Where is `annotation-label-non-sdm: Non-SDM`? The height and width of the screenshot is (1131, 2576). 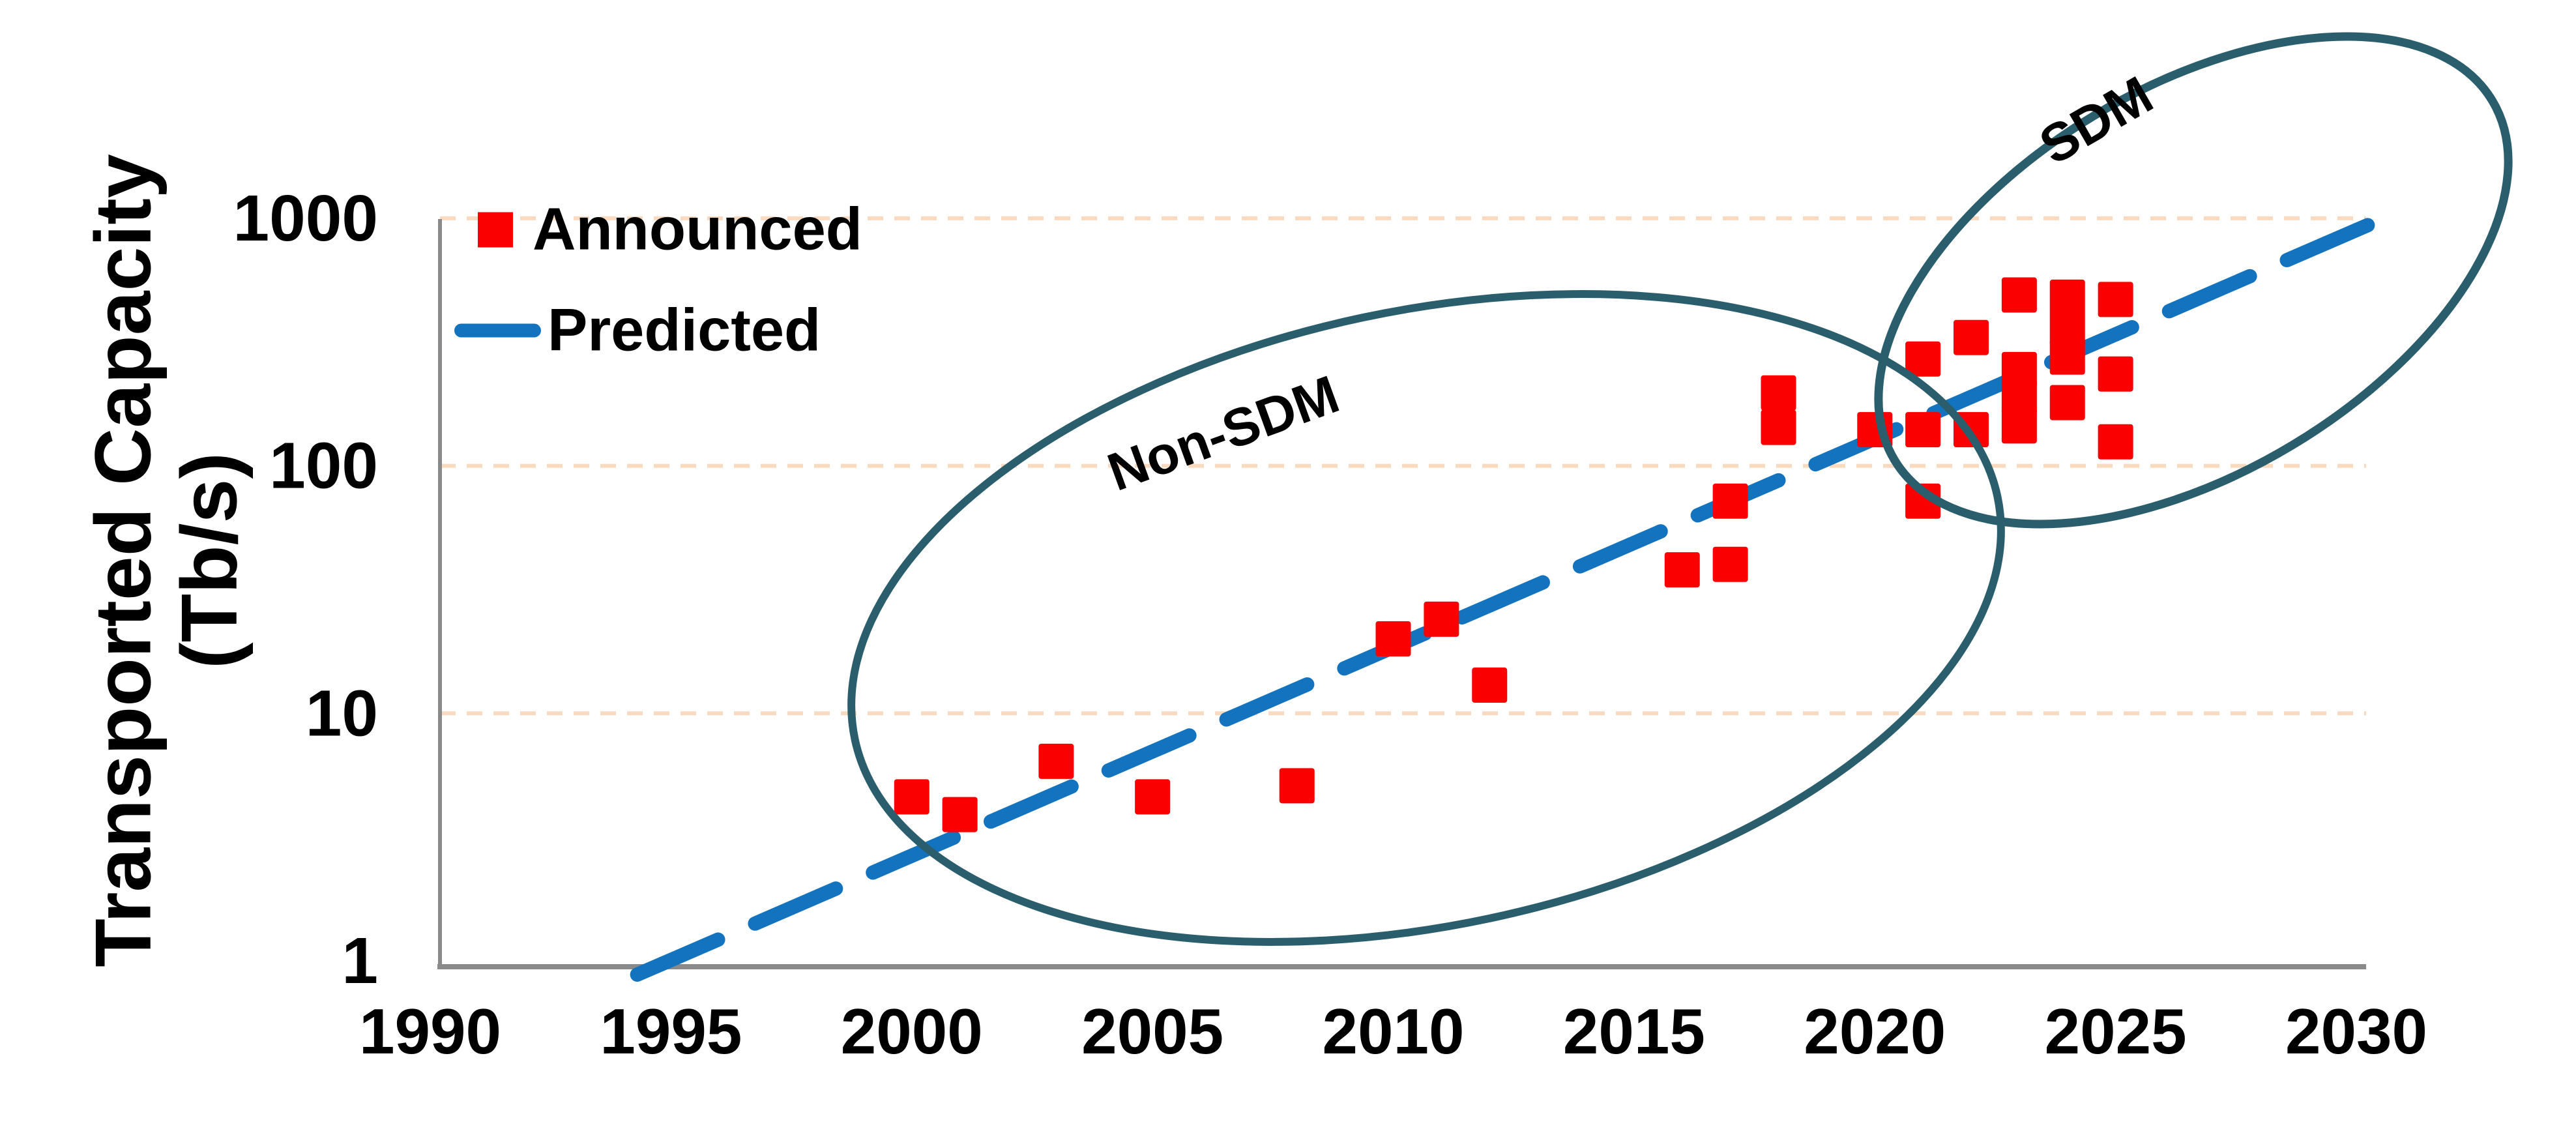 annotation-label-non-sdm: Non-SDM is located at coordinates (1223, 433).